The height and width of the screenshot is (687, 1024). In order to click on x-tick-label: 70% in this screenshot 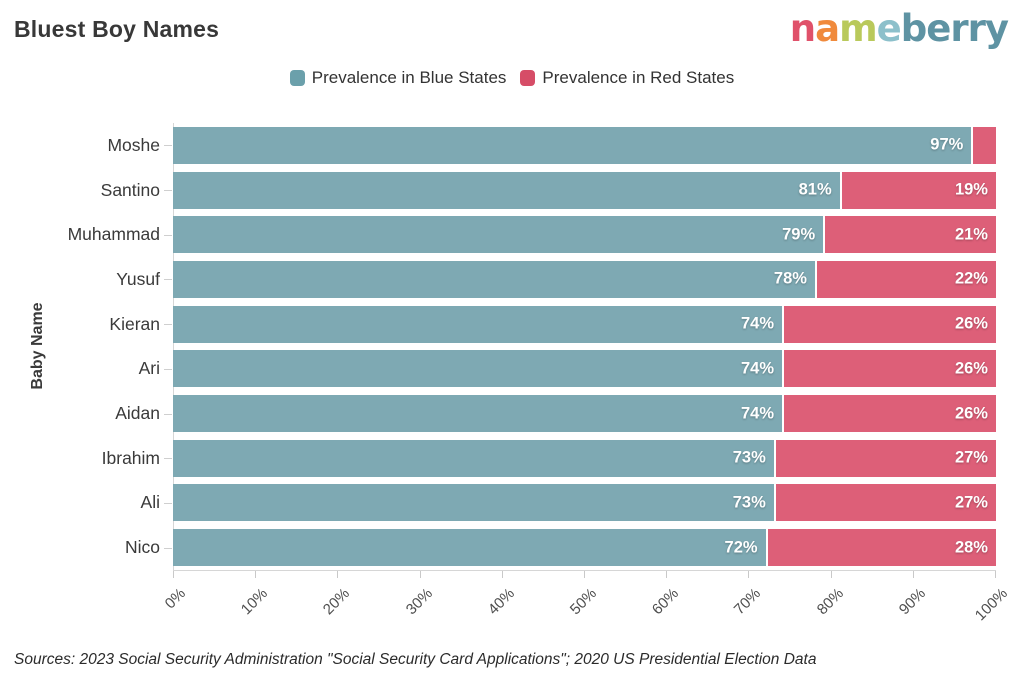, I will do `click(748, 602)`.